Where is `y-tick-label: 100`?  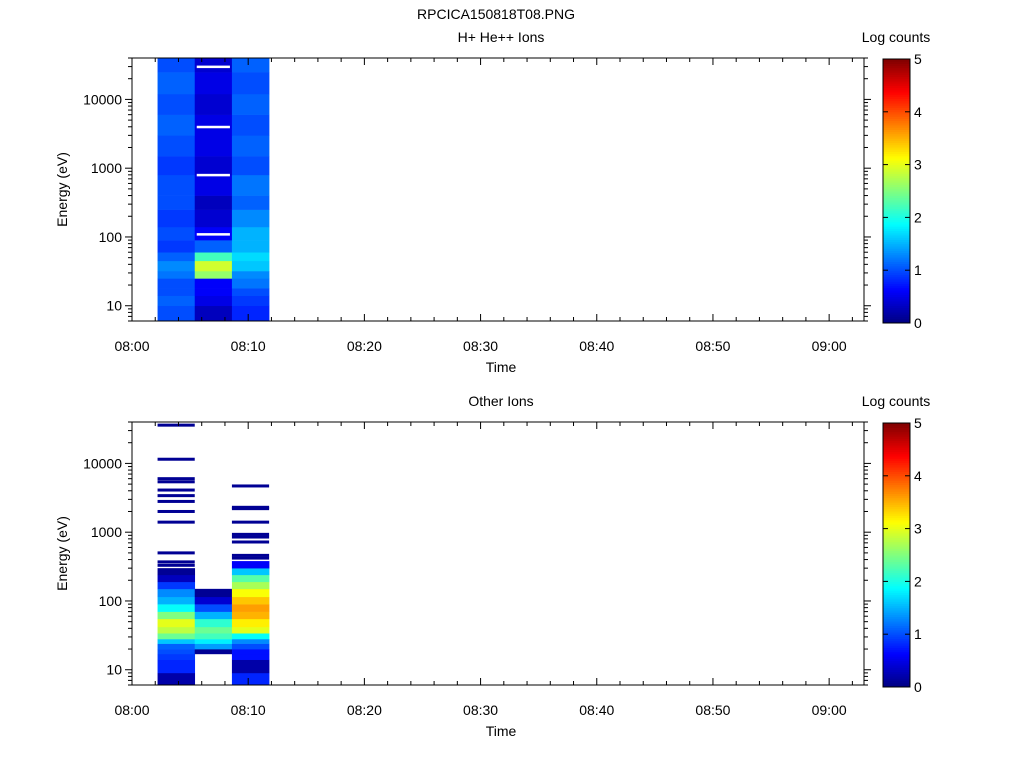
y-tick-label: 100 is located at coordinates (111, 601).